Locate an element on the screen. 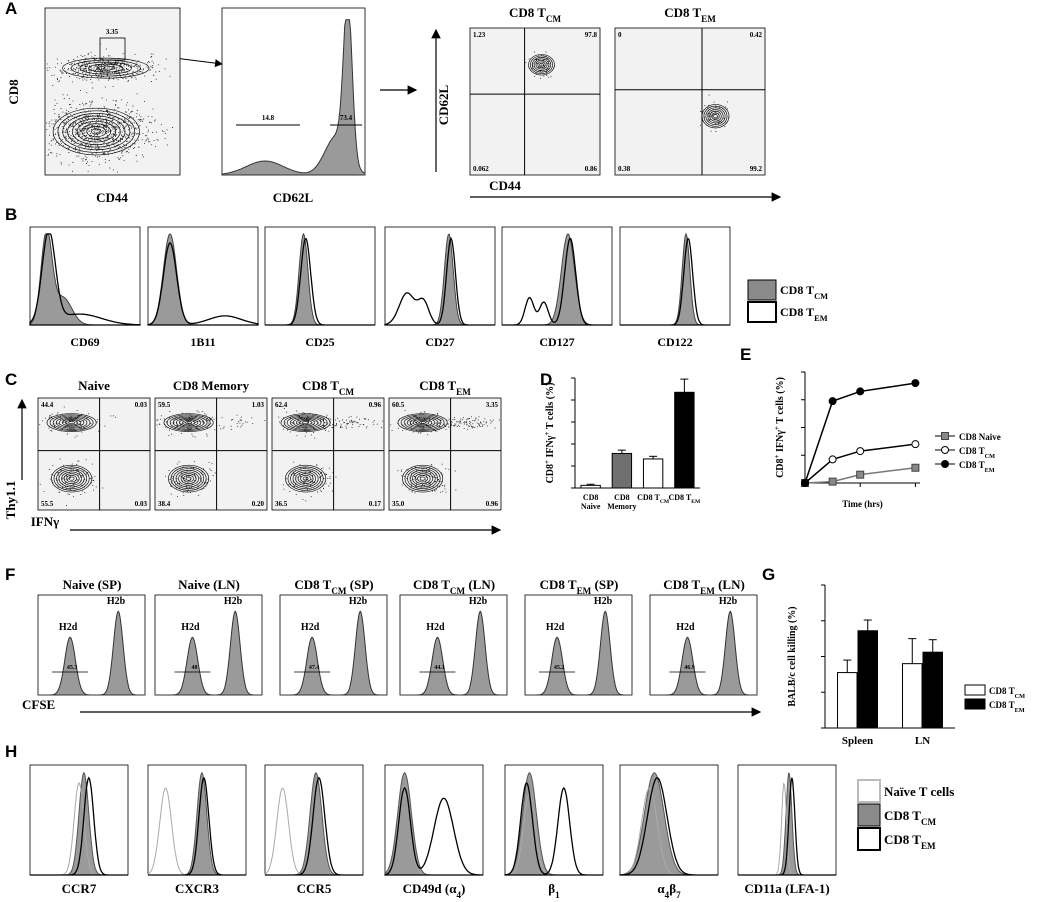 The width and height of the screenshot is (1050, 902). text-segment: H2d is located at coordinates (435, 627).